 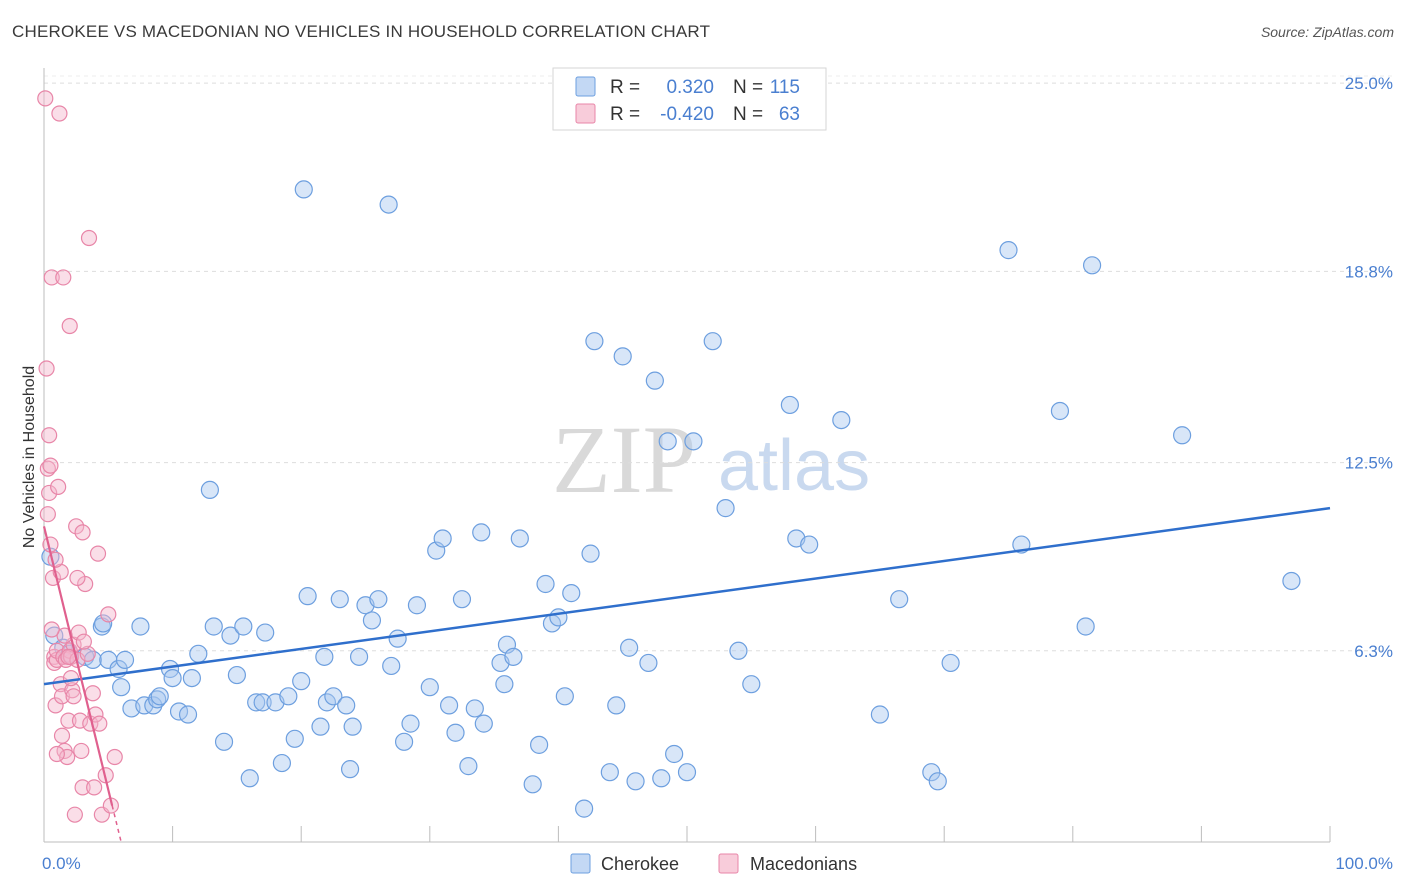 I want to click on y-tick-label: 6.3%, so click(x=1373, y=651).